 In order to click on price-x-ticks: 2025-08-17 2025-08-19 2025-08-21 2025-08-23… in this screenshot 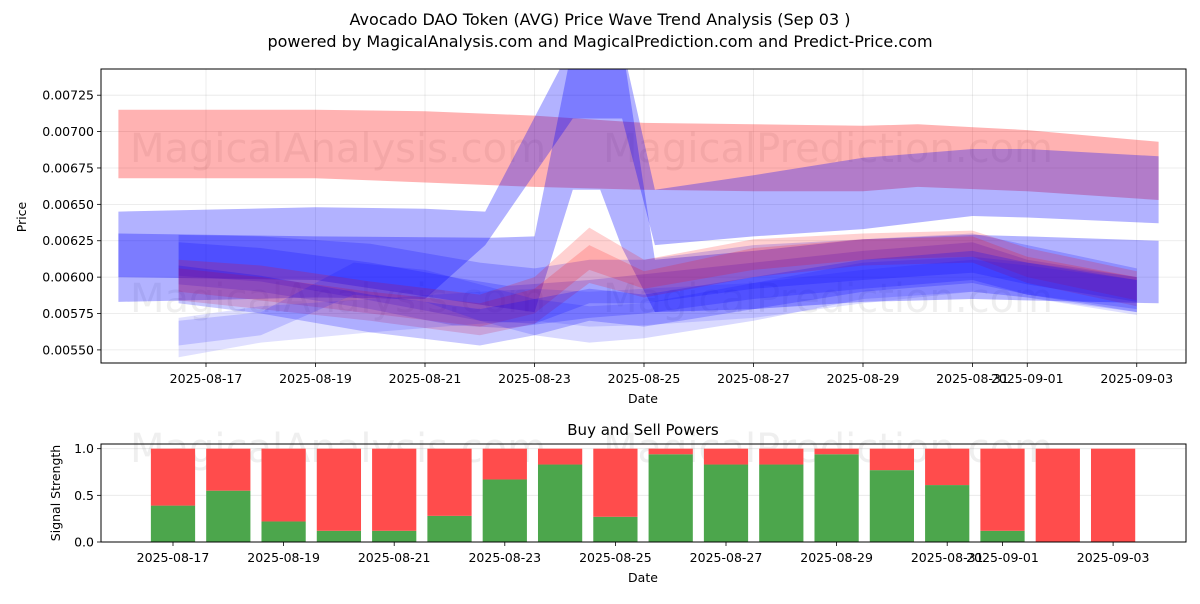, I will do `click(671, 374)`.